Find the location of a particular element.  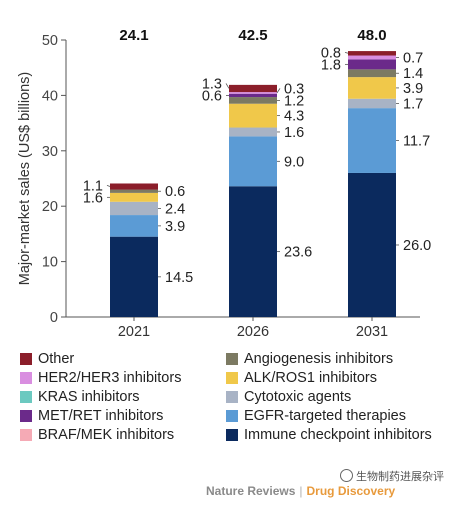

credit-brand-drug-discovery: Drug Discovery is located at coordinates (351, 491).